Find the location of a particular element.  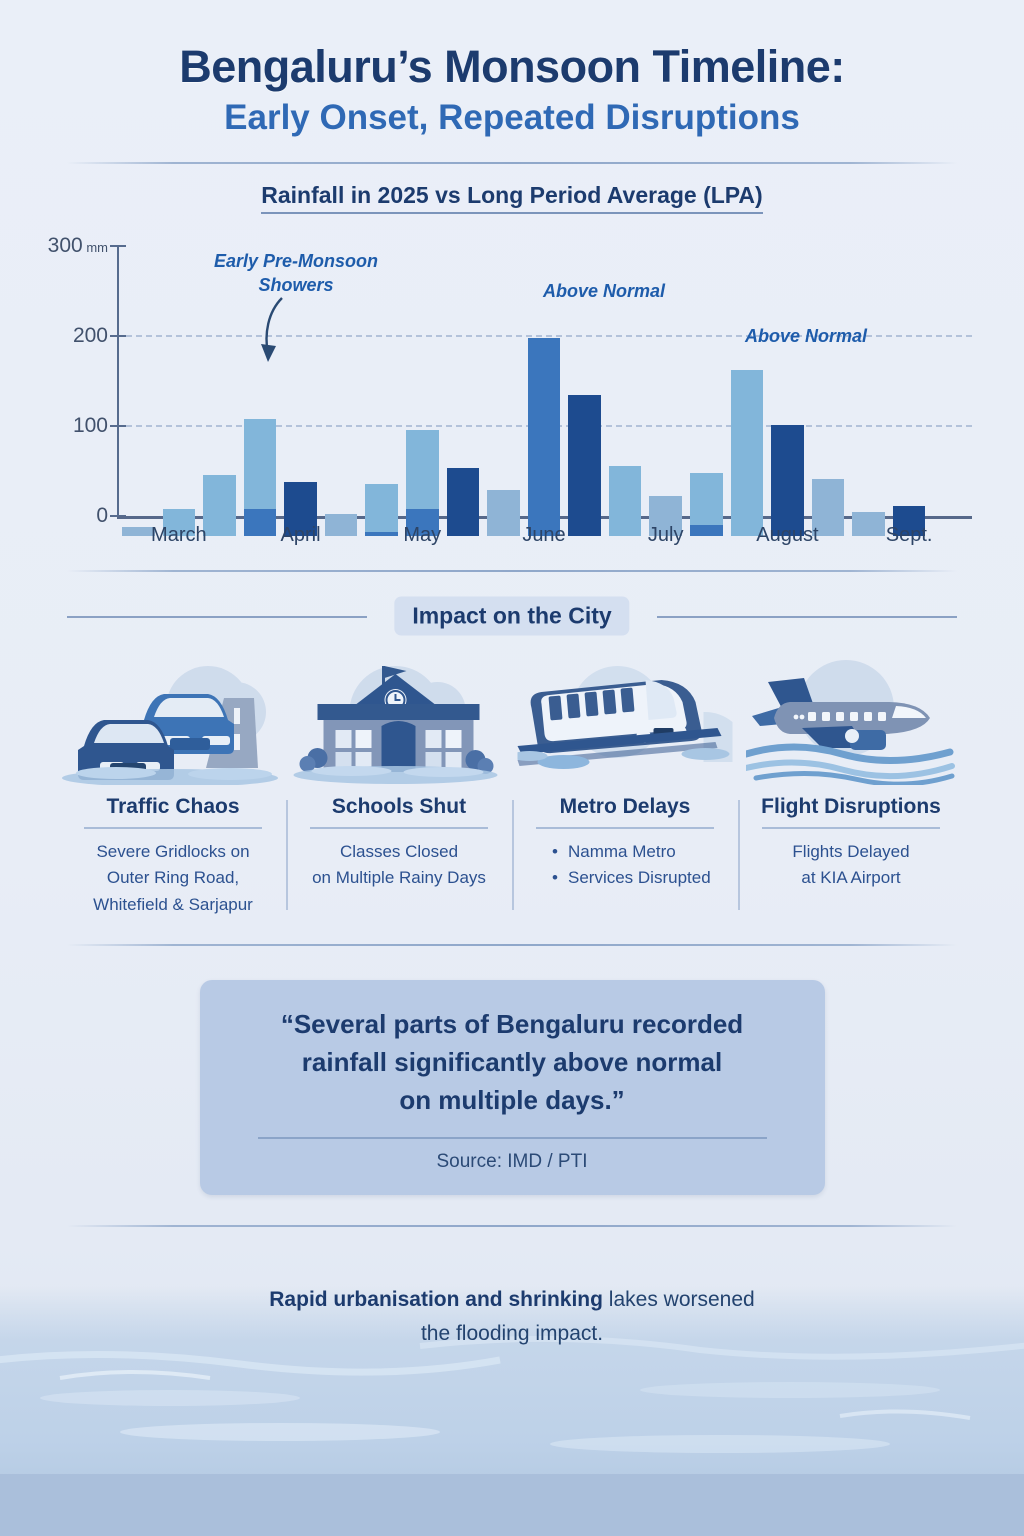

x-axis-label-may: May is located at coordinates (422, 535).